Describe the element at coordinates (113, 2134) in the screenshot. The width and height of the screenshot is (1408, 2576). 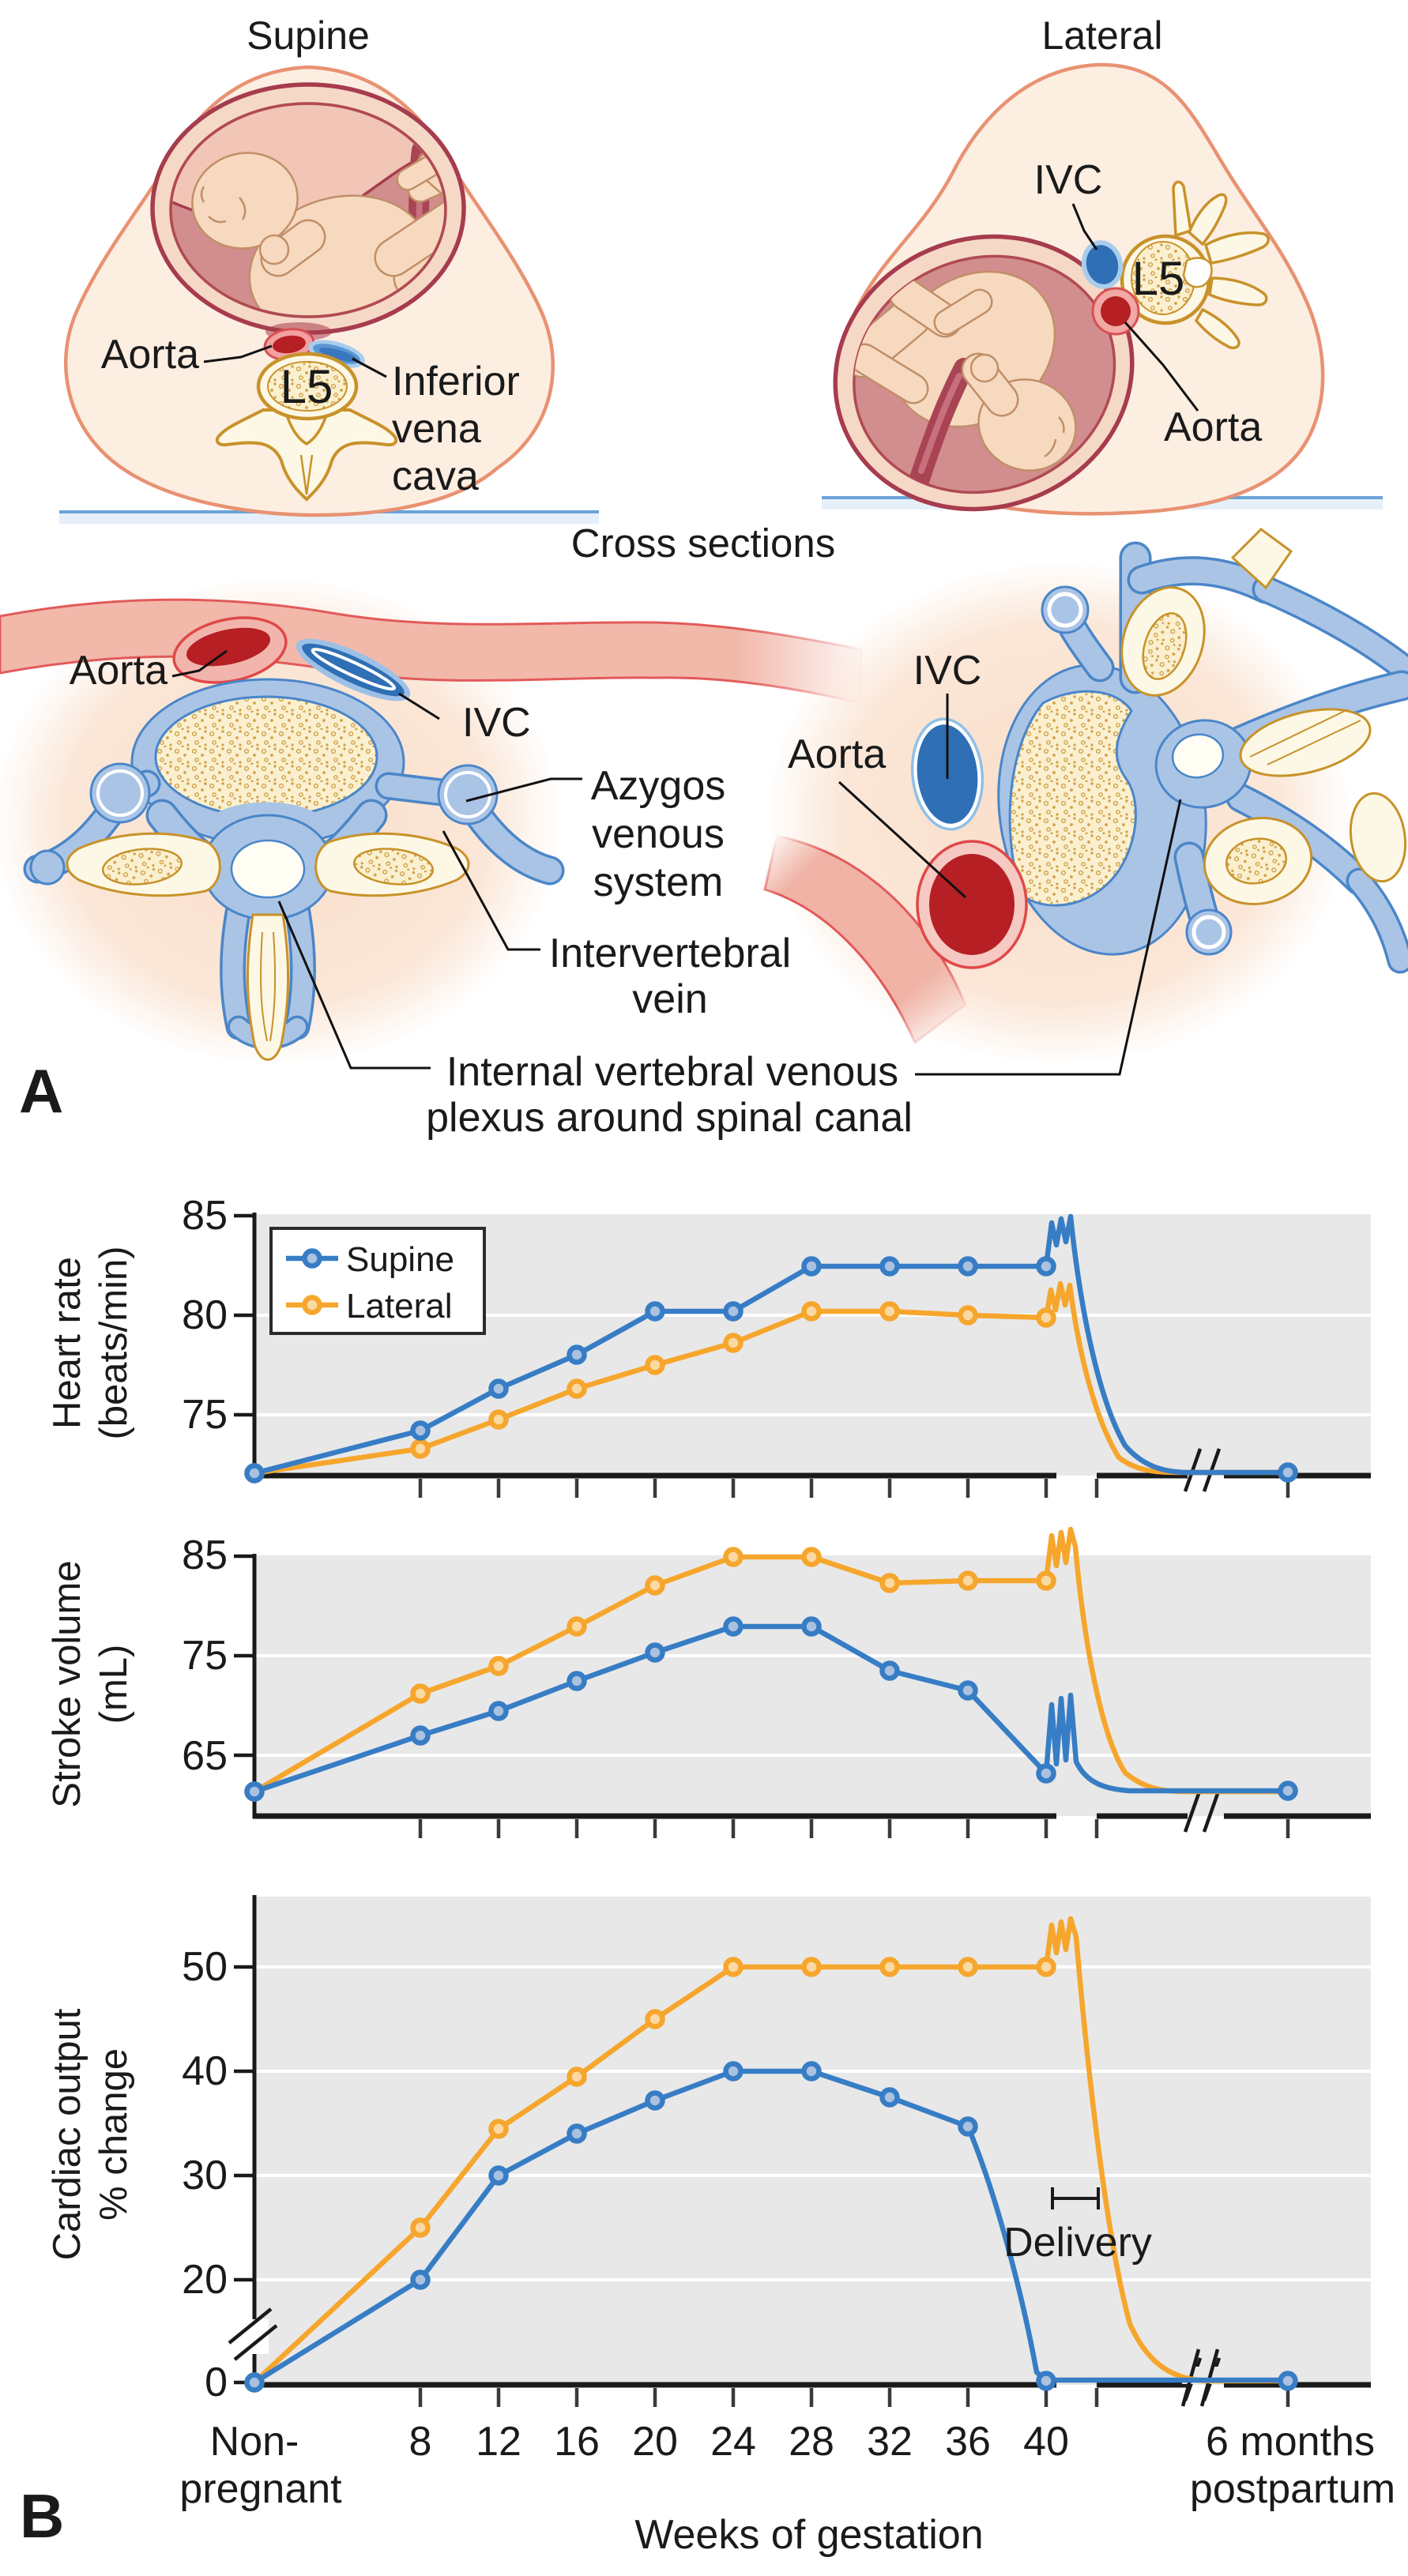
I see `svg-text: % change` at that location.